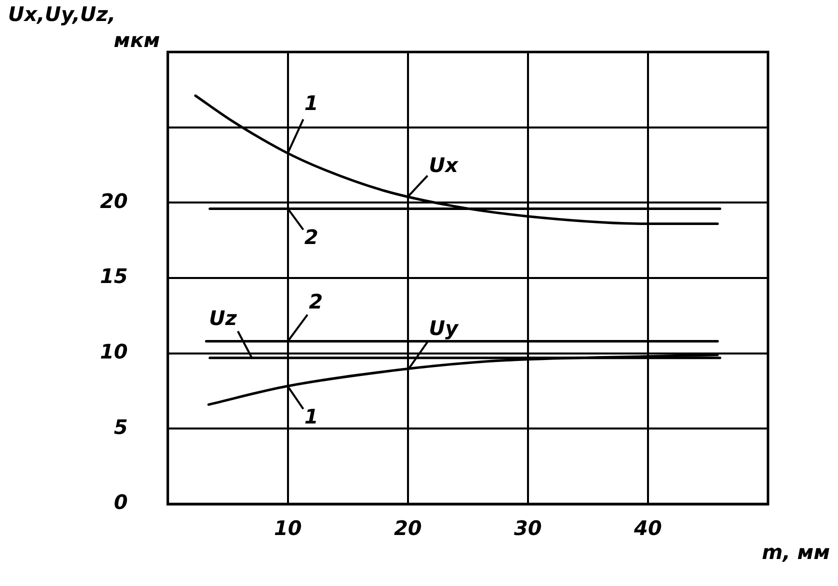 The width and height of the screenshot is (838, 586). Describe the element at coordinates (408, 528) in the screenshot. I see `x-tick-label: 20` at that location.